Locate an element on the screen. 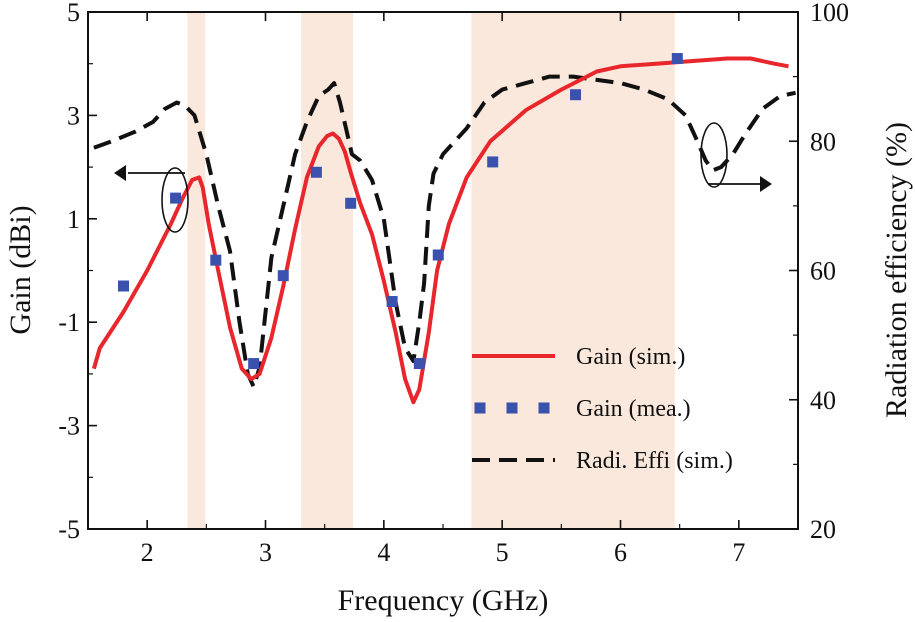 Image resolution: width=915 pixels, height=622 pixels. y-left-tick-label: 1 is located at coordinates (73, 219).